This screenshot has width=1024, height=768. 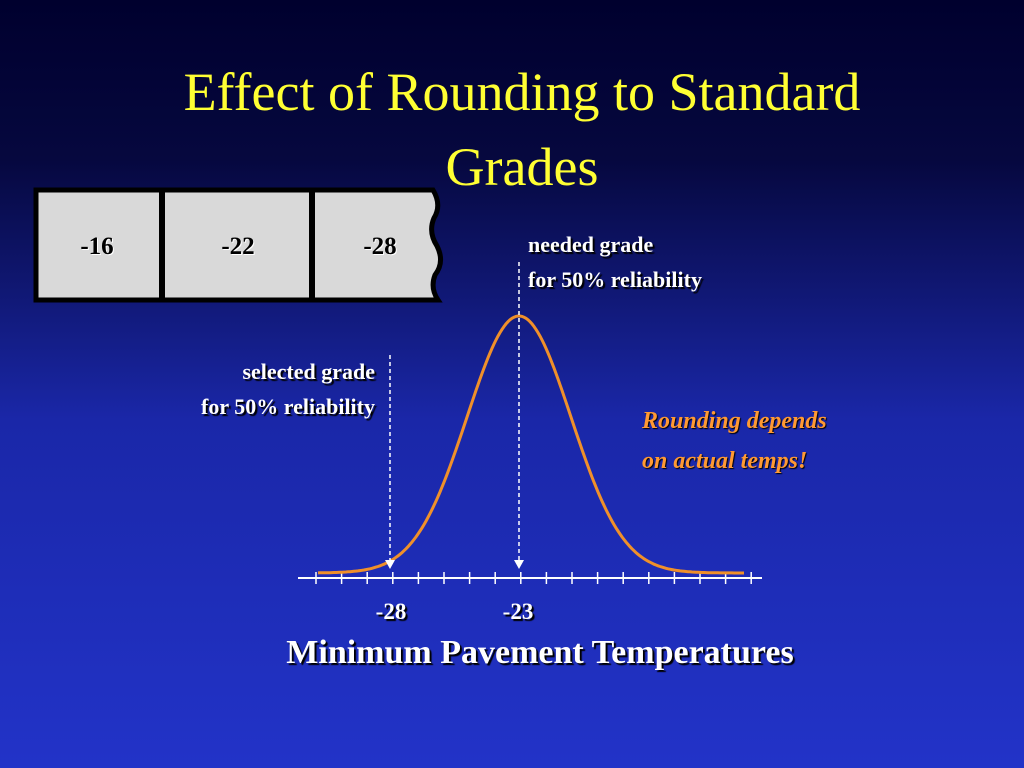 I want to click on selected-label: for 50% reliability, so click(x=288, y=406).